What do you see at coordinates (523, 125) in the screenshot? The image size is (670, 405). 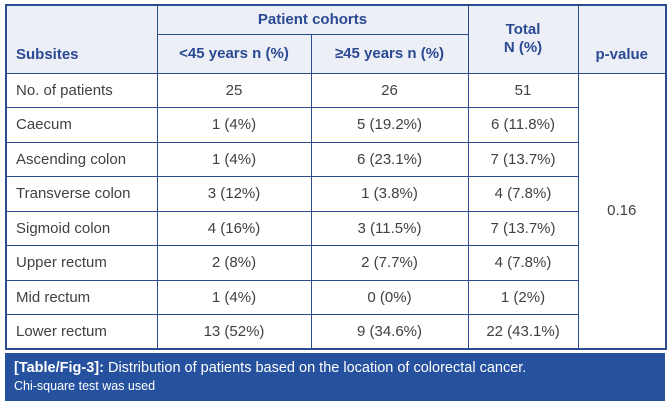 I see `cell-total: 6 (11.8%)` at bounding box center [523, 125].